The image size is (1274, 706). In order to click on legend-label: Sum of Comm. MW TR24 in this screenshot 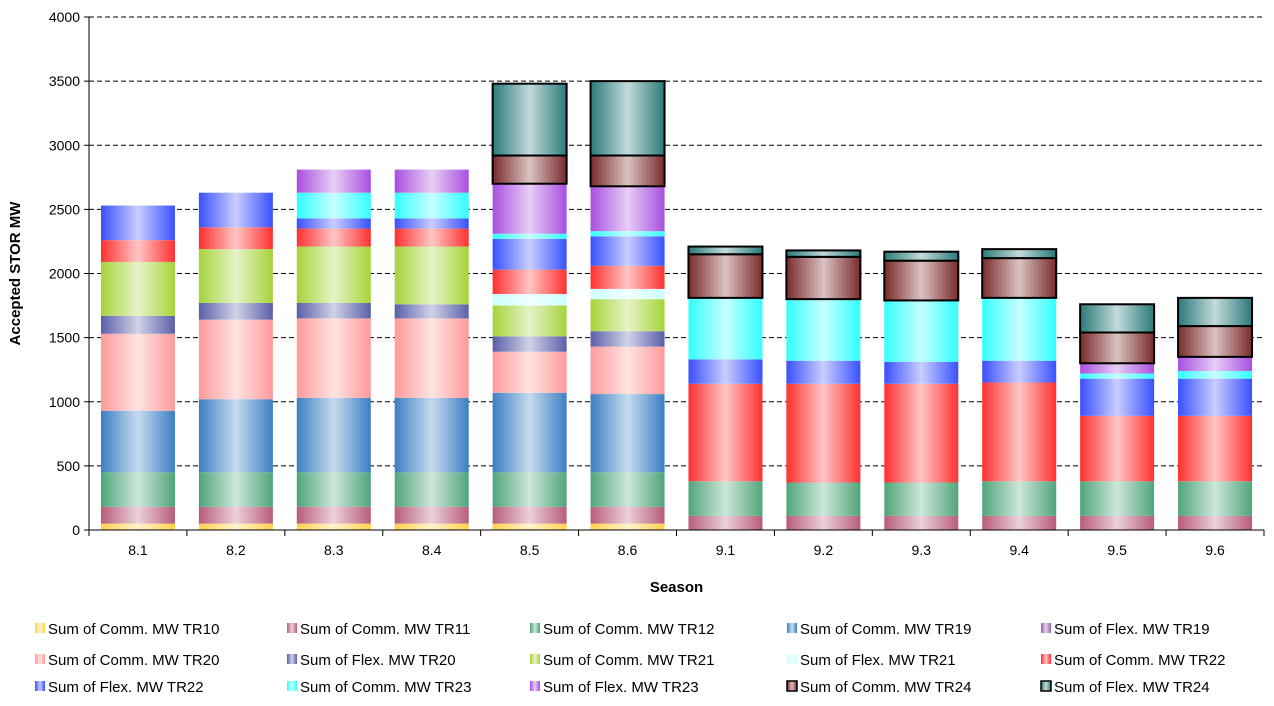, I will do `click(885, 687)`.